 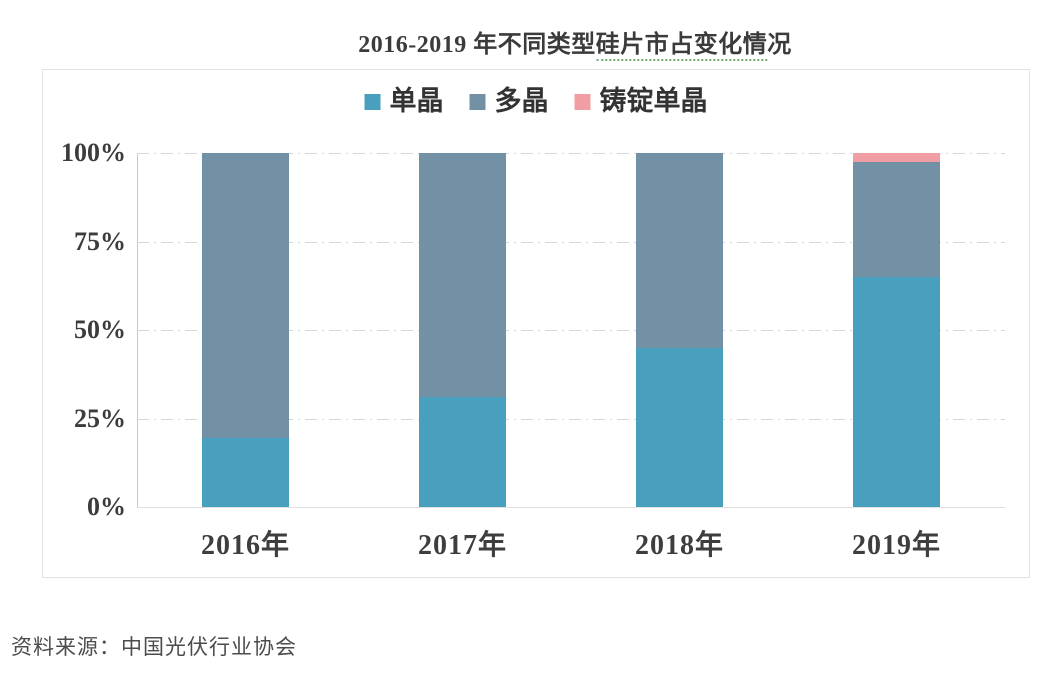 I want to click on y-tick-label-100: 100%, so click(x=93, y=152).